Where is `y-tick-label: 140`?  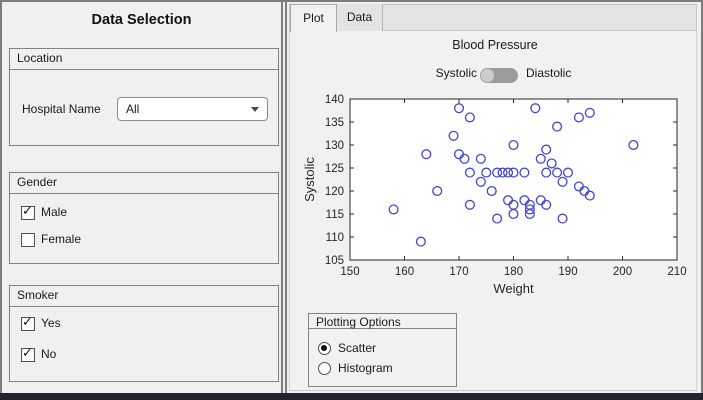
y-tick-label: 140 is located at coordinates (334, 100).